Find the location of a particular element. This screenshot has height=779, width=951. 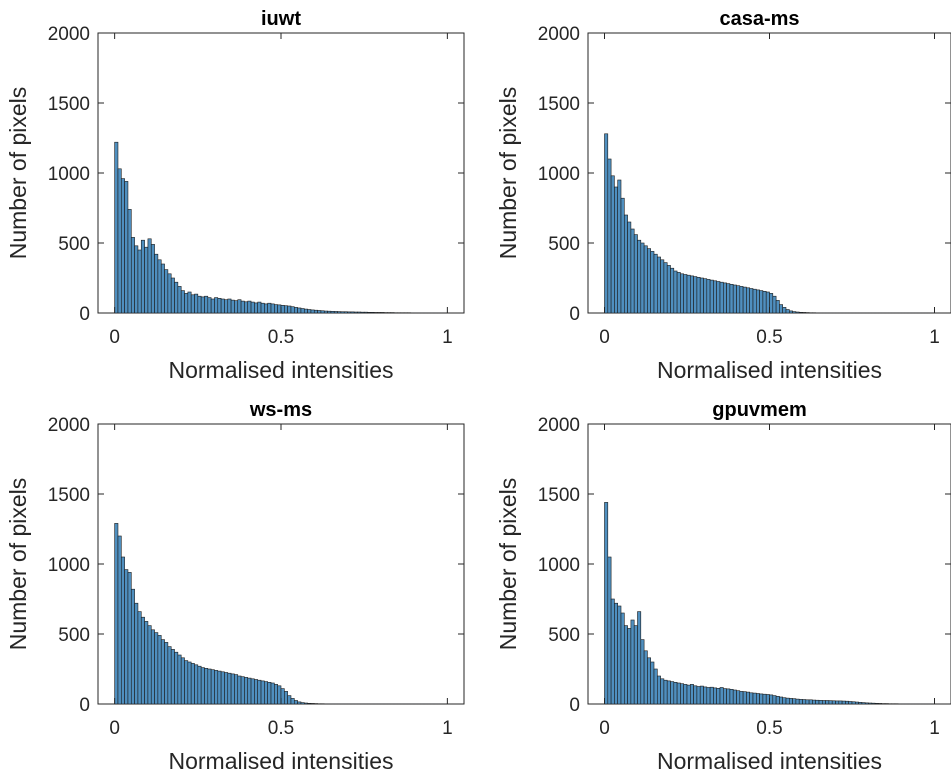

x-tick-label: 0 is located at coordinates (604, 337).